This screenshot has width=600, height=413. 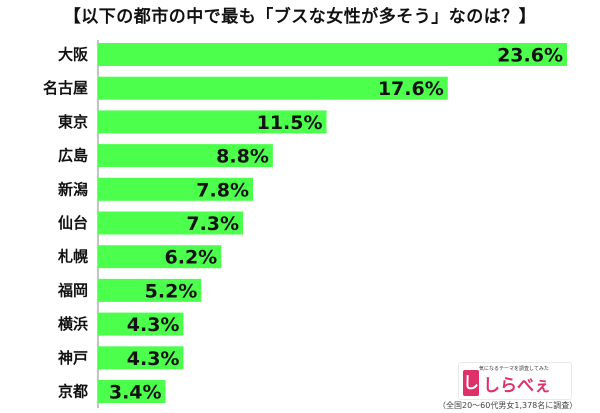 What do you see at coordinates (73, 156) in the screenshot?
I see `category-label-4: 広島` at bounding box center [73, 156].